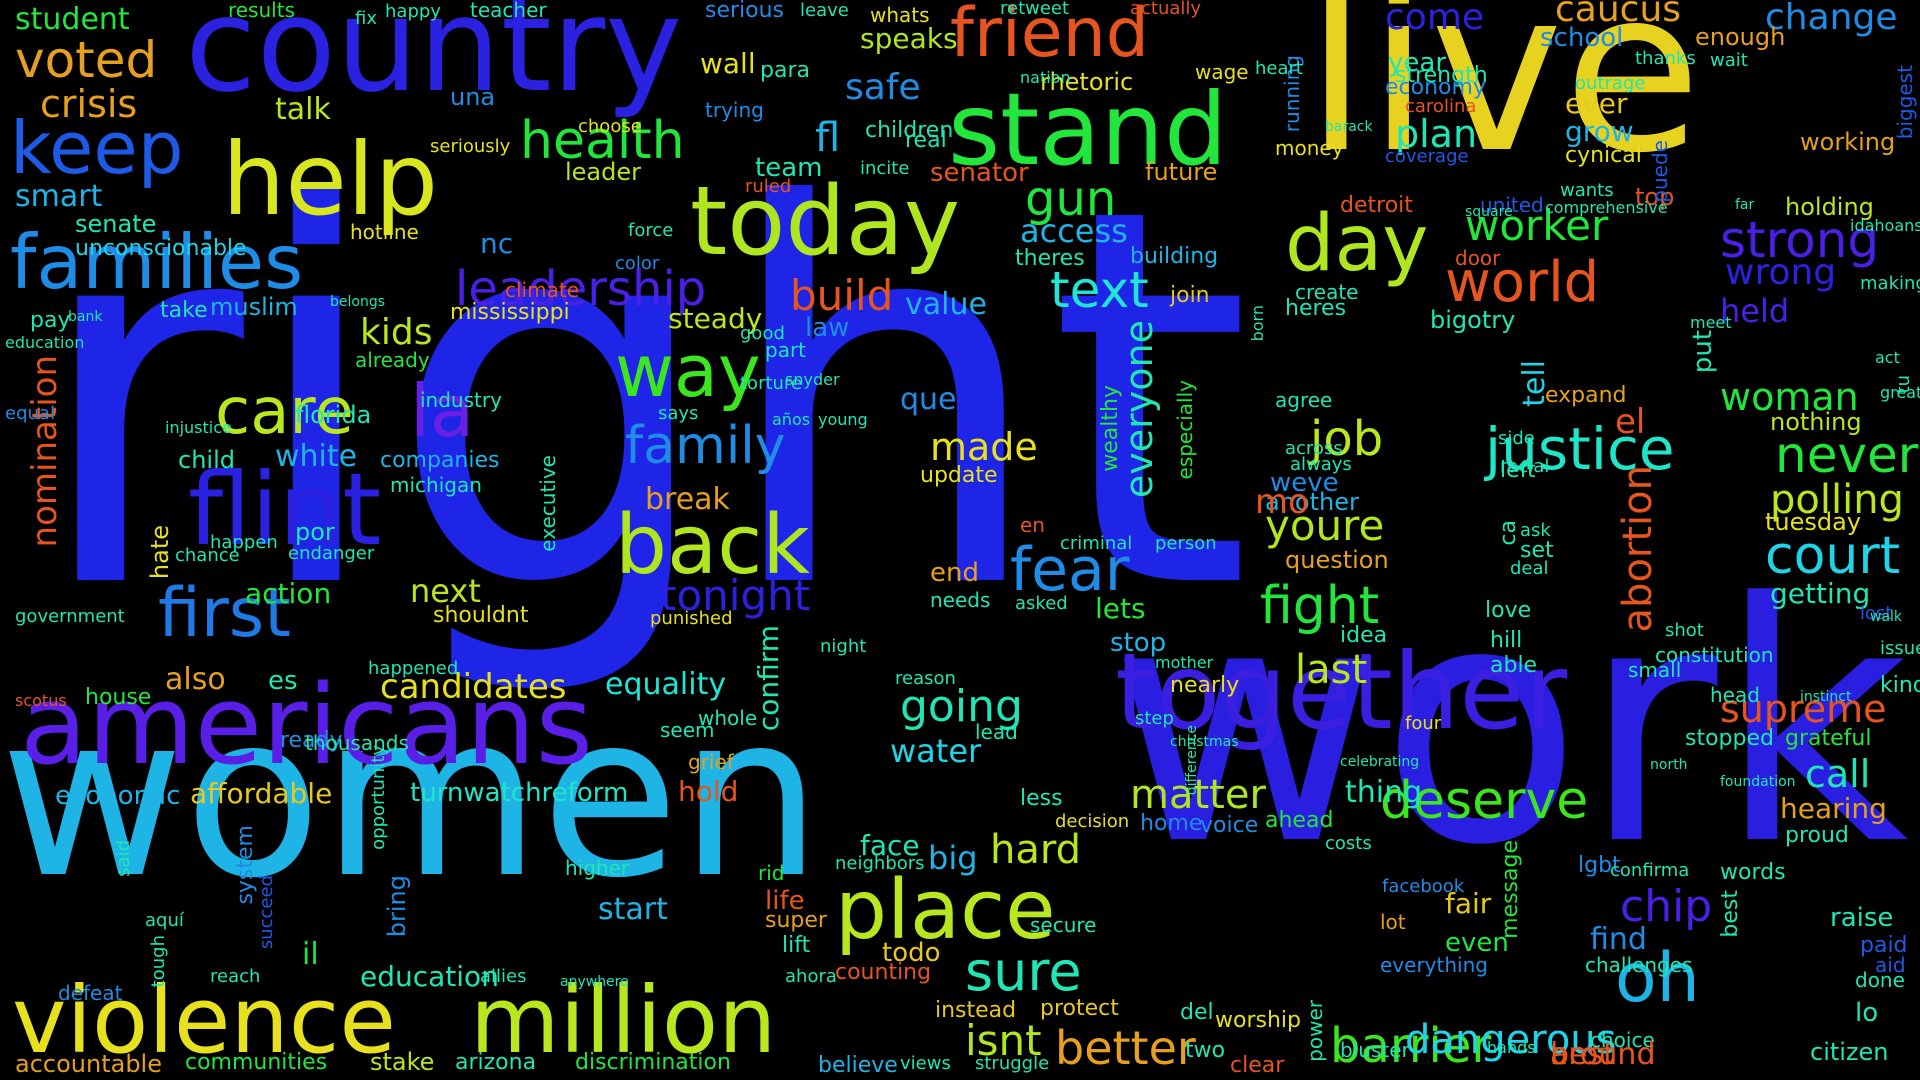  Describe the element at coordinates (1755, 311) in the screenshot. I see `word: held` at that location.